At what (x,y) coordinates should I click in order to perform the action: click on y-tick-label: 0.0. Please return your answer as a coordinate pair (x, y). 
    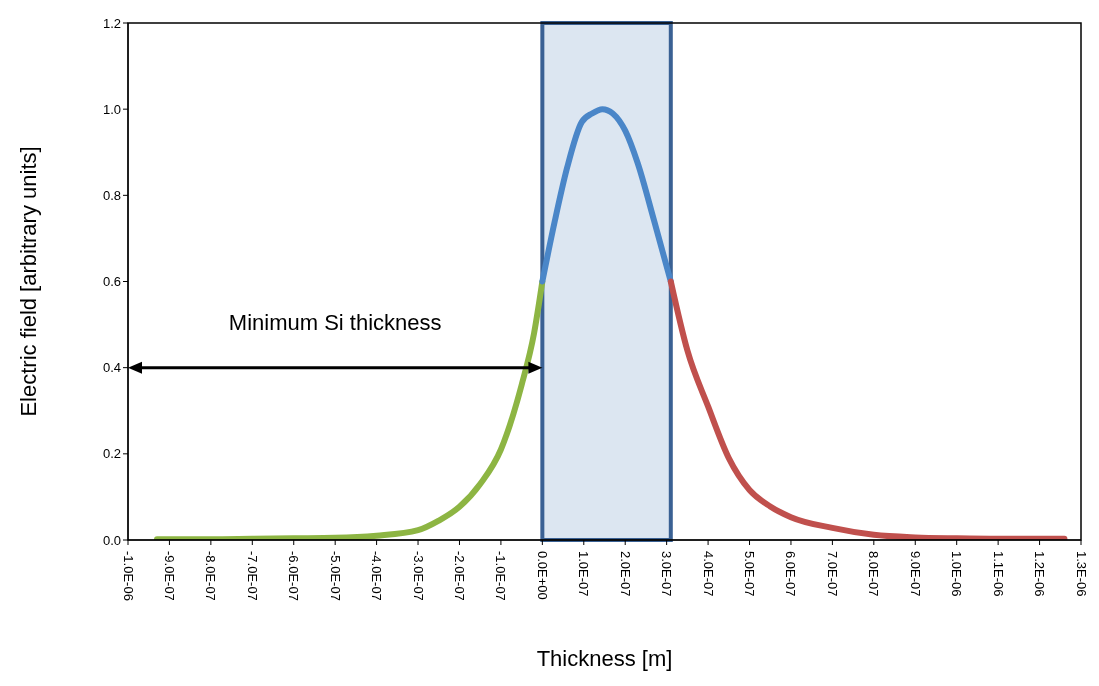
    Looking at the image, I should click on (111, 540).